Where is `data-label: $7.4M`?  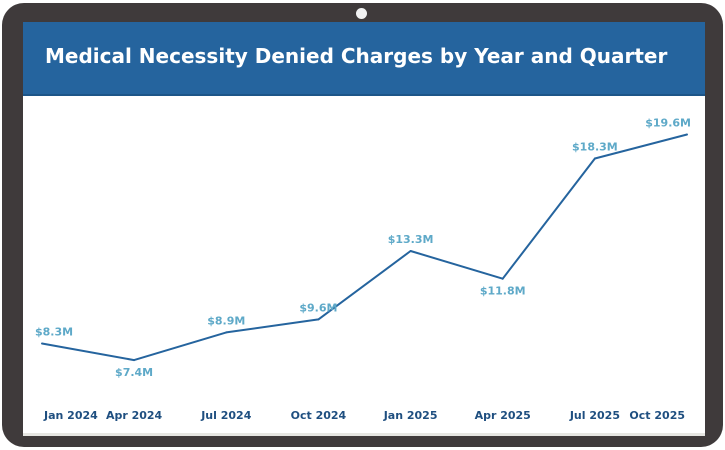
data-label: $7.4M is located at coordinates (134, 372).